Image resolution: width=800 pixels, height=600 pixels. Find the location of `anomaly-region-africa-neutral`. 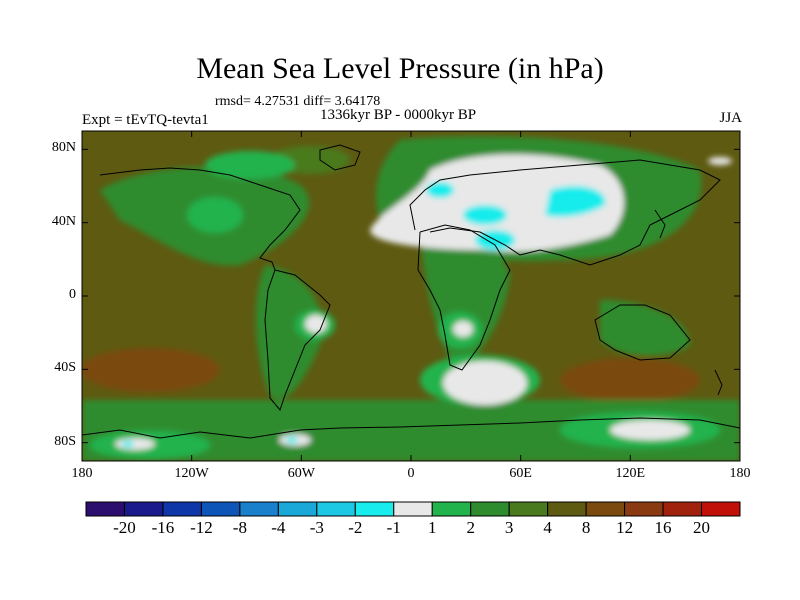

anomaly-region-africa-neutral is located at coordinates (463, 329).